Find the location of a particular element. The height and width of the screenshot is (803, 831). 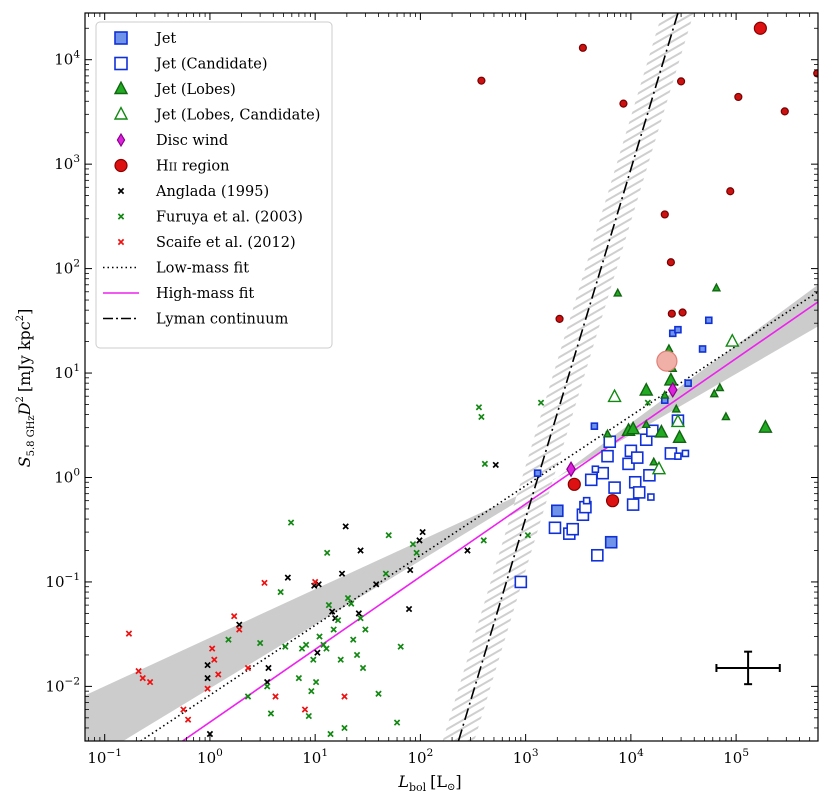

legend-entry: Furuya et al. (2003) is located at coordinates (210, 218).